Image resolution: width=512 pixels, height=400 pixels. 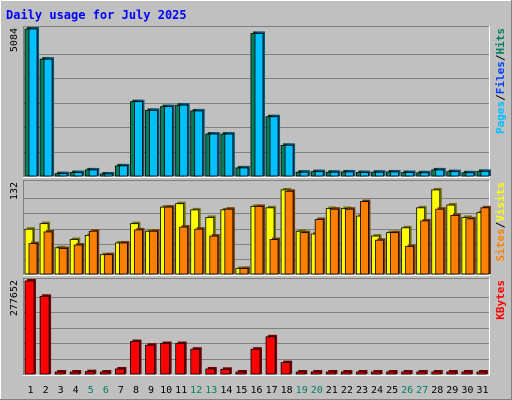 I want to click on x-tick-day-28: 28, so click(x=437, y=390).